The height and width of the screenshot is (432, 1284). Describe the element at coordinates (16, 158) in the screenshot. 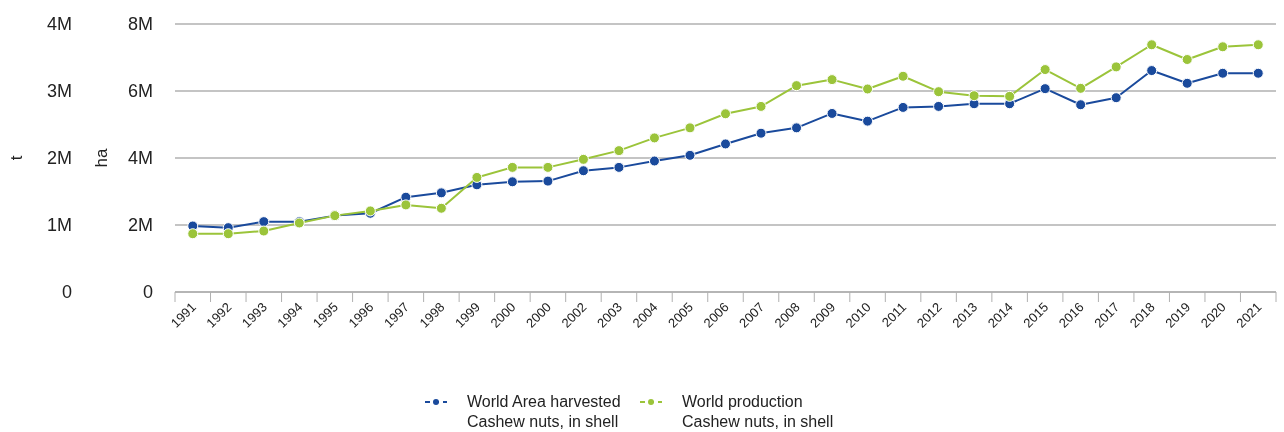

I see `y-axis-title: t` at that location.